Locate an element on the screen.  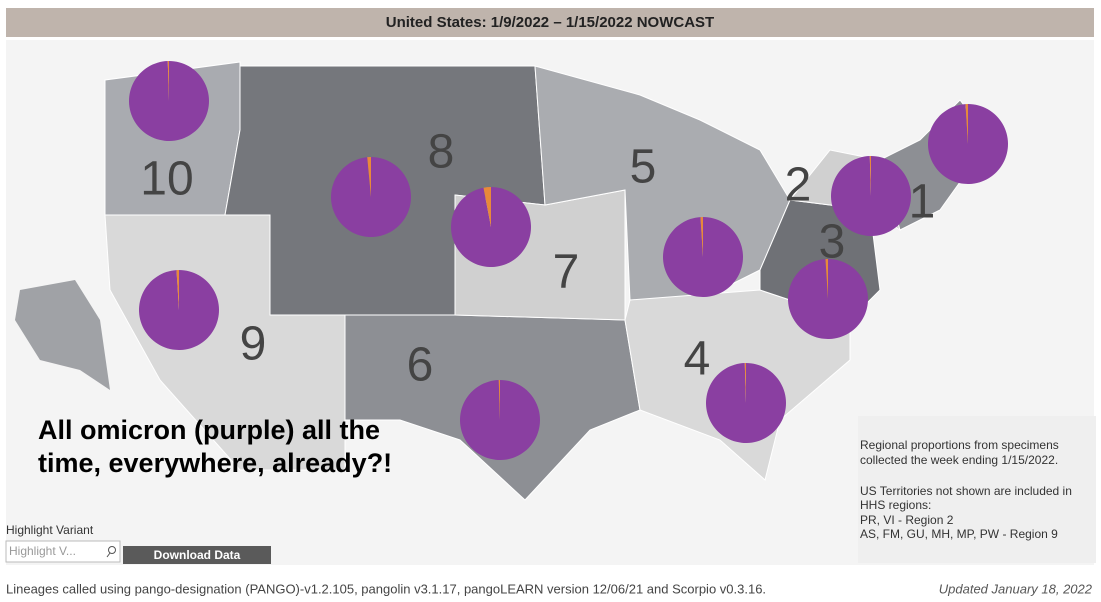
region-label: 6 is located at coordinates (420, 365).